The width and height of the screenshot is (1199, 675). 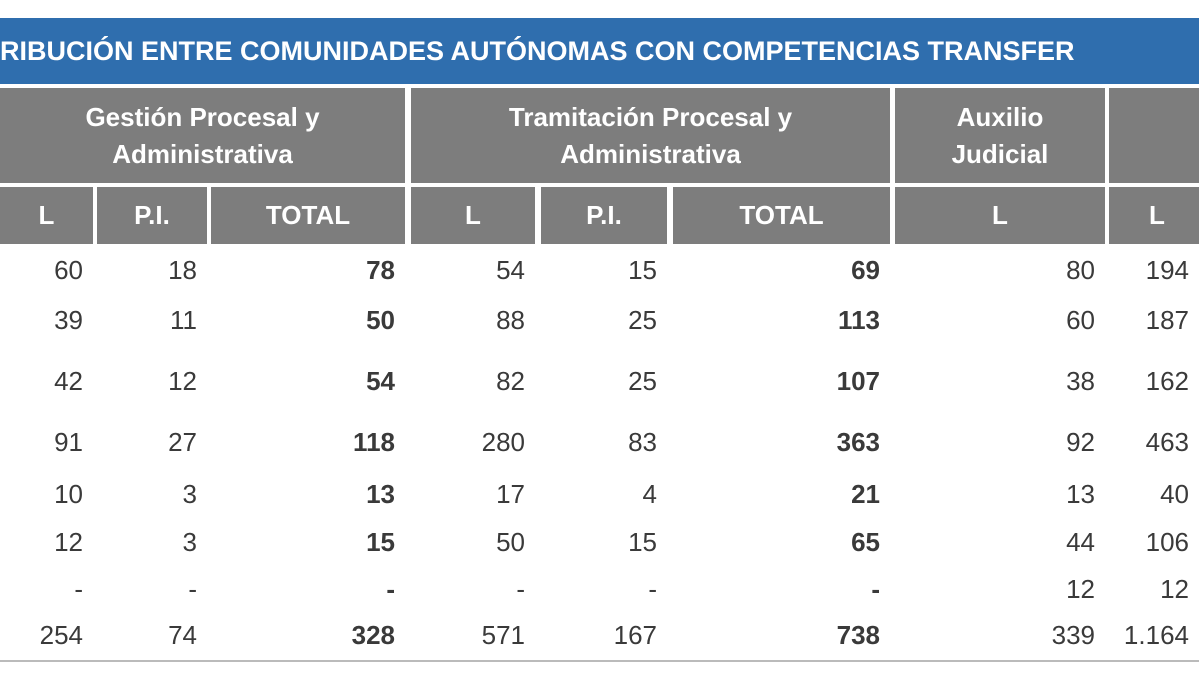 What do you see at coordinates (1000, 270) in the screenshot?
I see `table-cell: 80` at bounding box center [1000, 270].